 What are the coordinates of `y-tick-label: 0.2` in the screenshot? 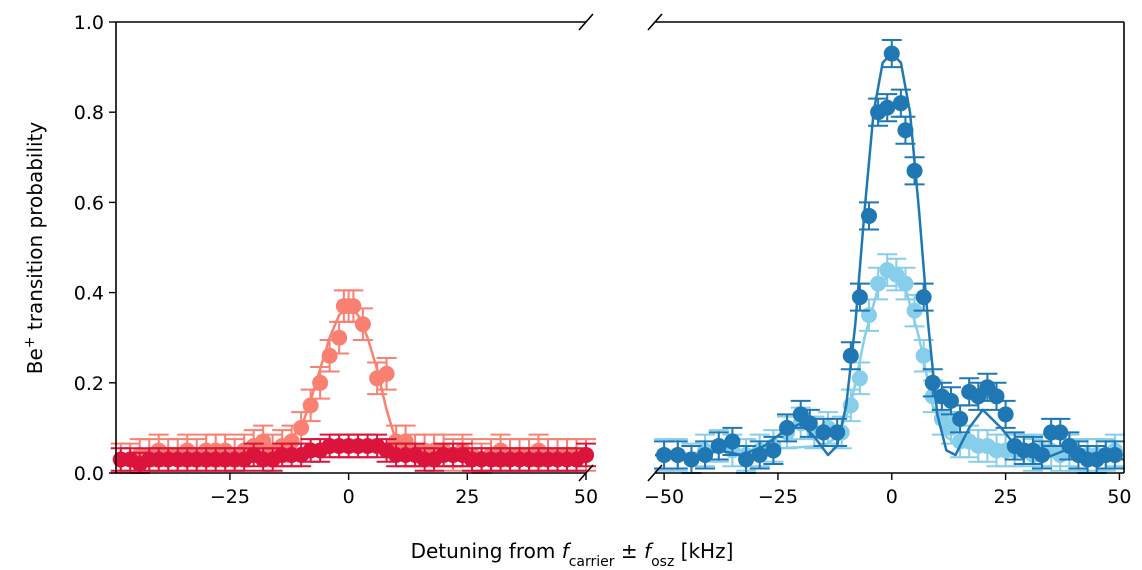 It's located at (89, 384).